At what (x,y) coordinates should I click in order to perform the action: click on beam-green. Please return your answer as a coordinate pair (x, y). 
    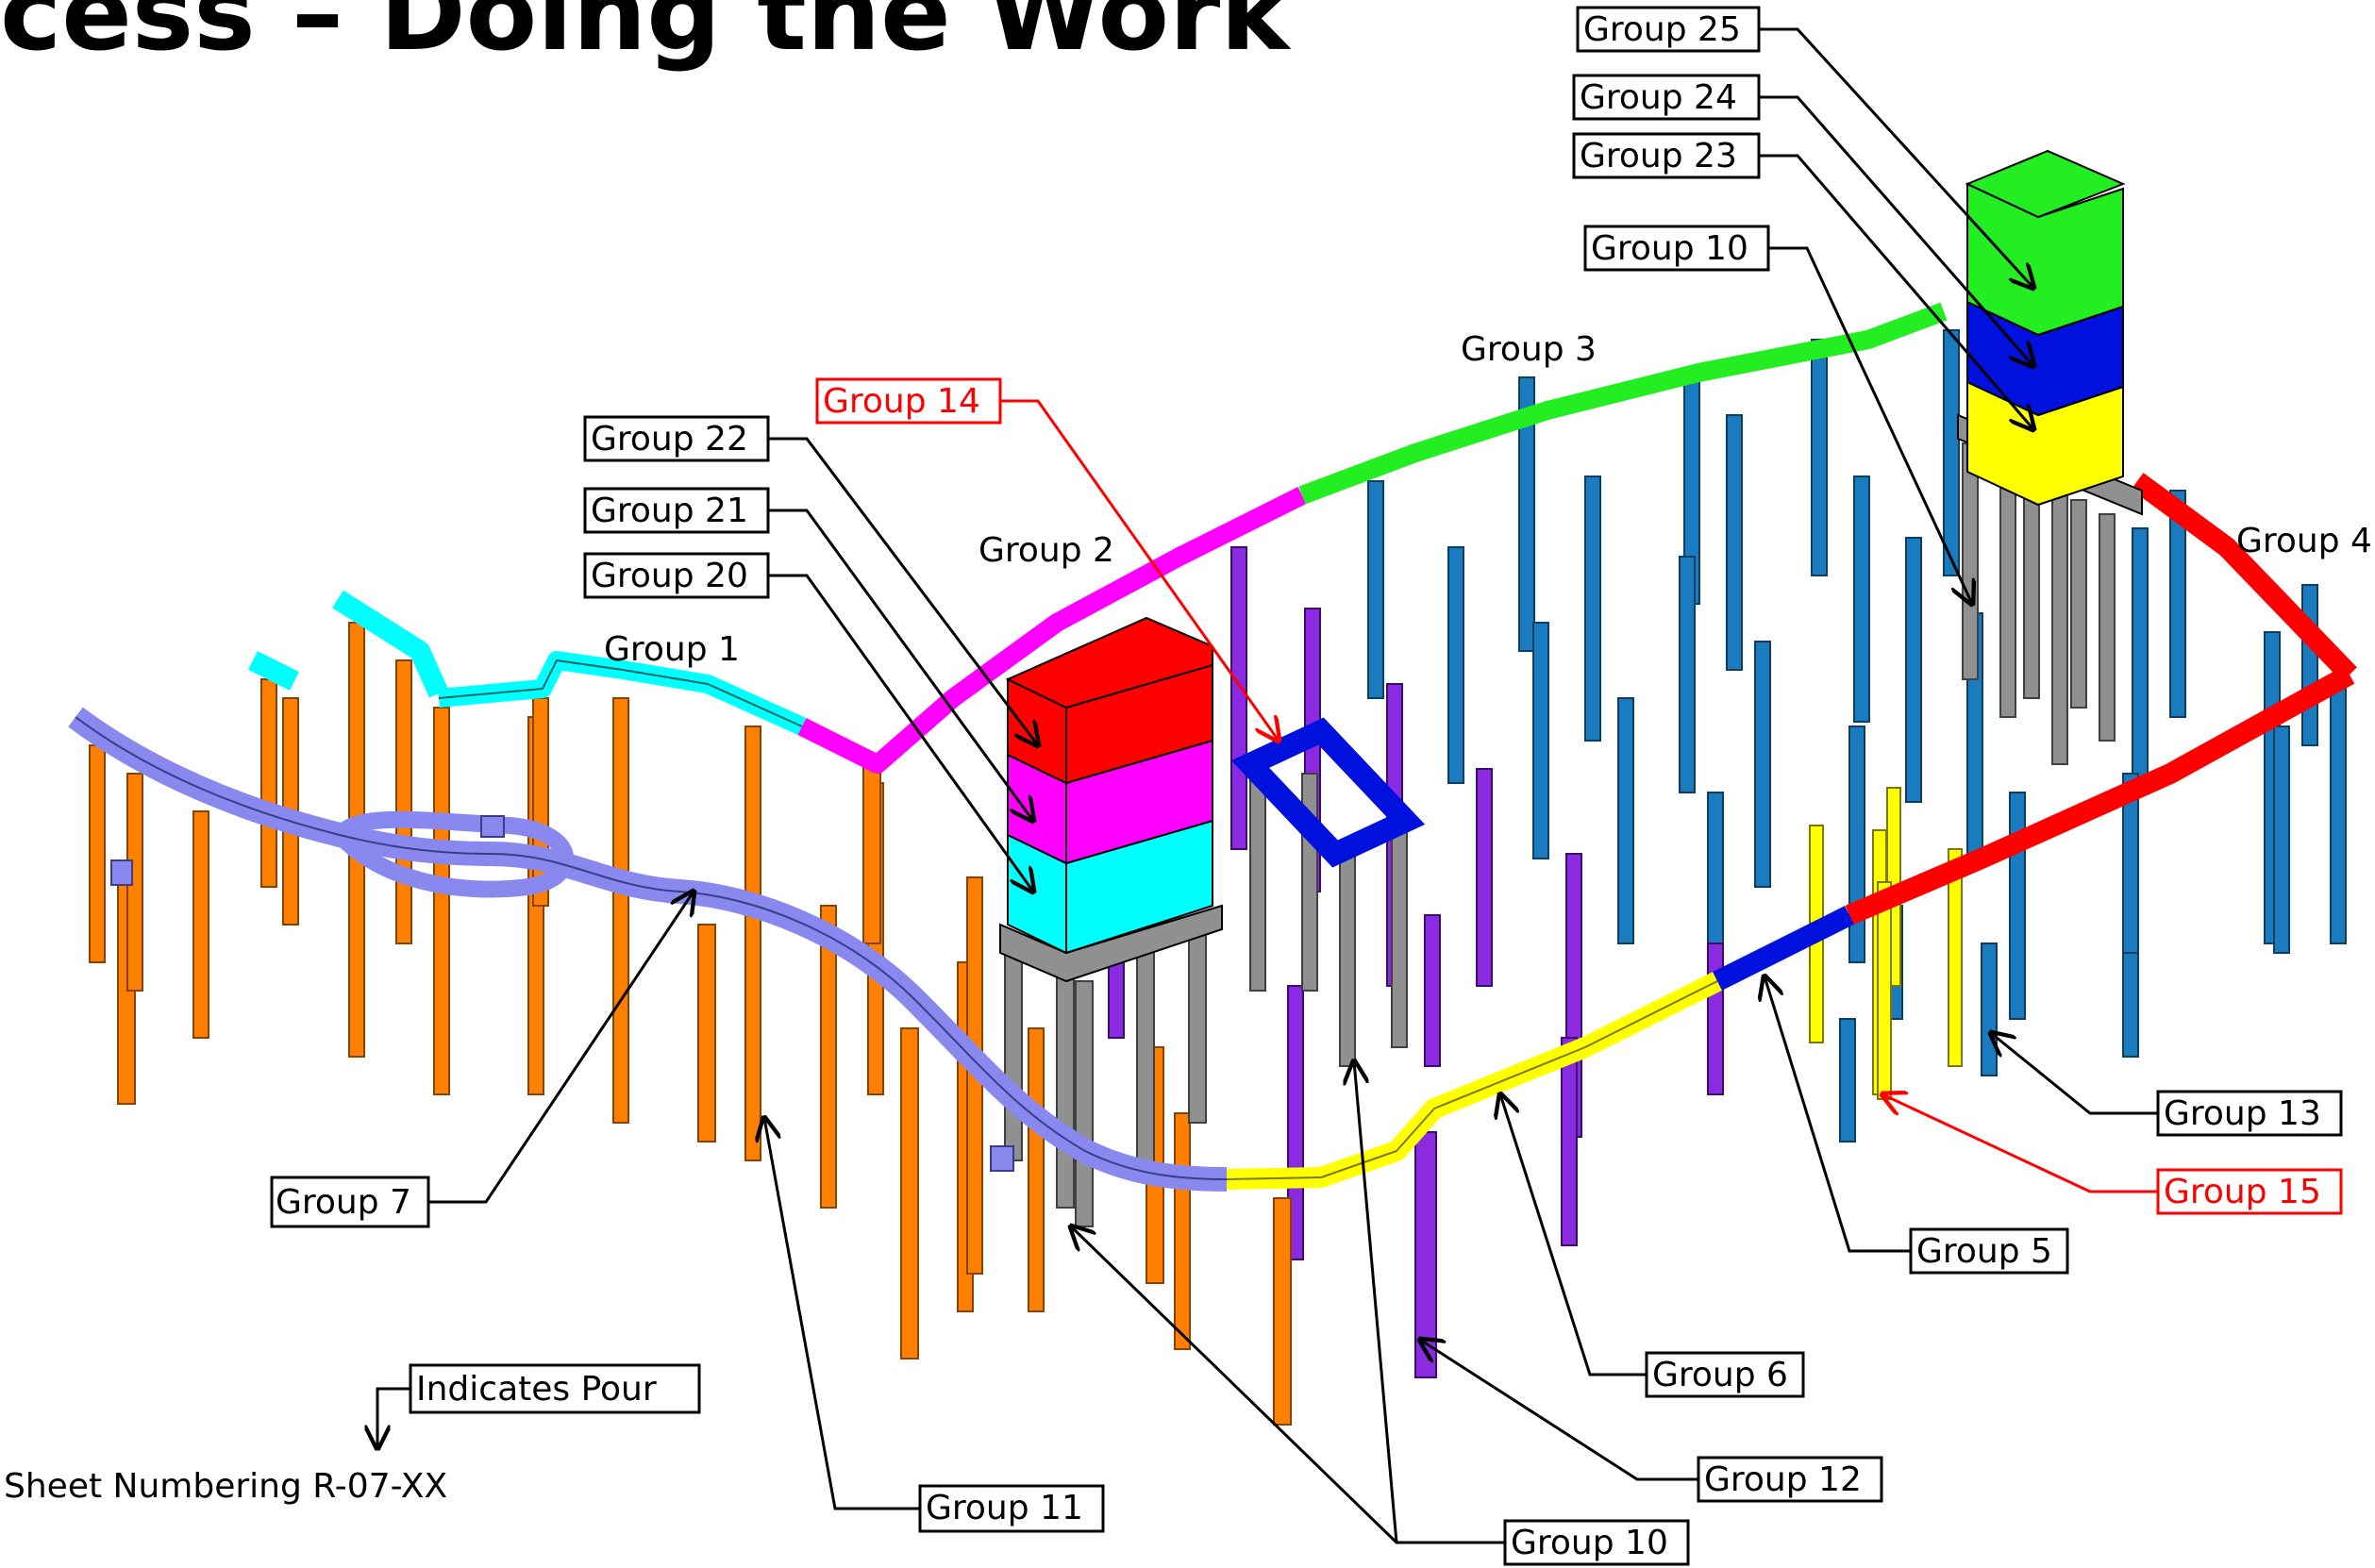
    Looking at the image, I should click on (1623, 403).